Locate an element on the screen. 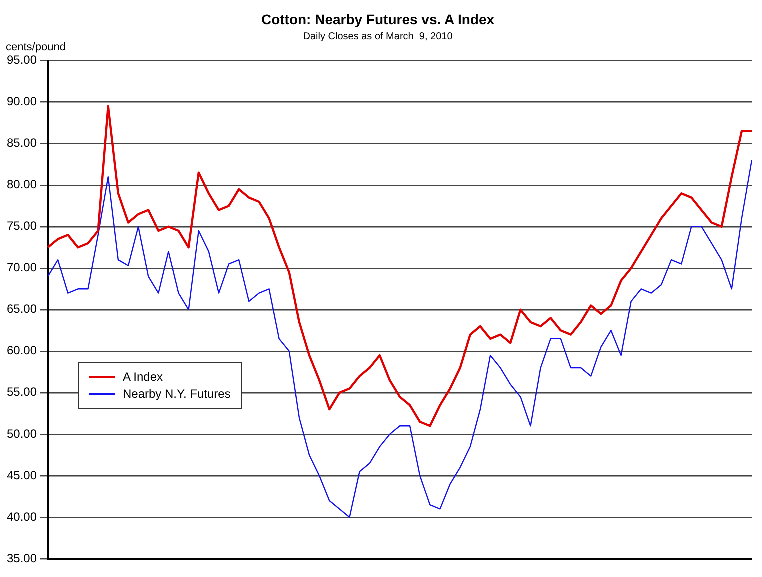 The width and height of the screenshot is (762, 577). legend-label: A Index is located at coordinates (143, 377).